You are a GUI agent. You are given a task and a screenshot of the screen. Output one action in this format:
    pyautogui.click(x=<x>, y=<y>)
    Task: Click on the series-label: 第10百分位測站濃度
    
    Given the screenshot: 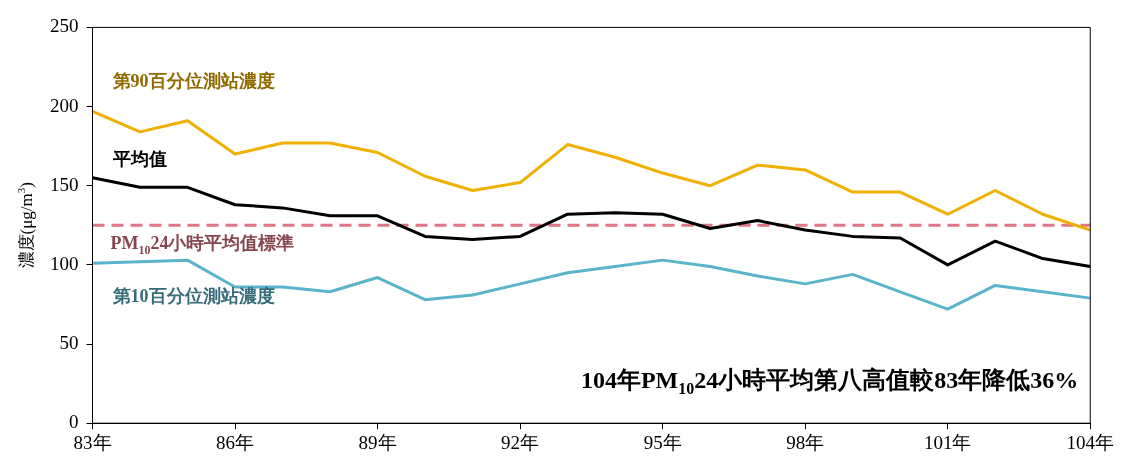 What is the action you would take?
    pyautogui.click(x=193, y=295)
    